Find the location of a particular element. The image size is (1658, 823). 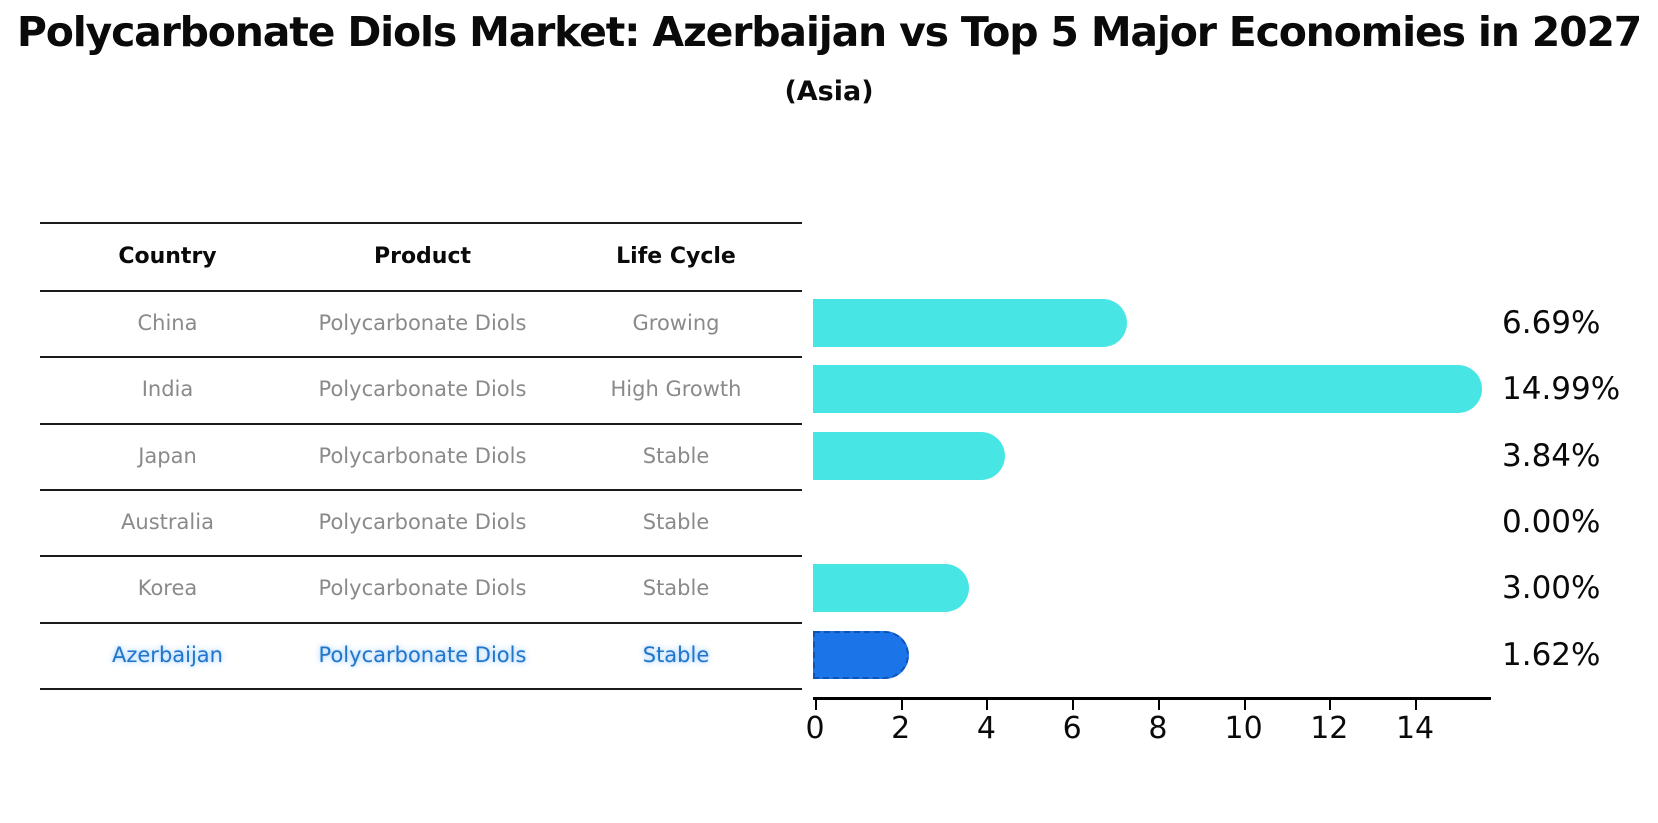

value-label-australia: 0.00% is located at coordinates (1551, 522).